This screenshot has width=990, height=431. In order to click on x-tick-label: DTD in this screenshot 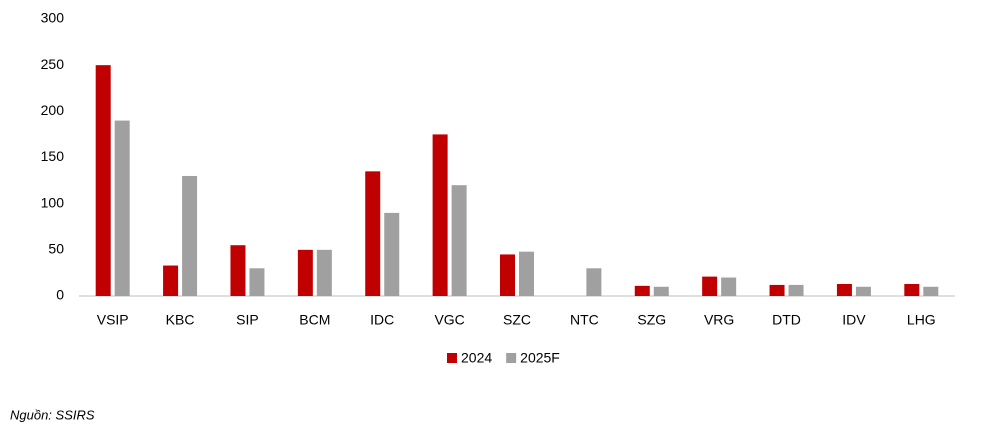, I will do `click(786, 320)`.